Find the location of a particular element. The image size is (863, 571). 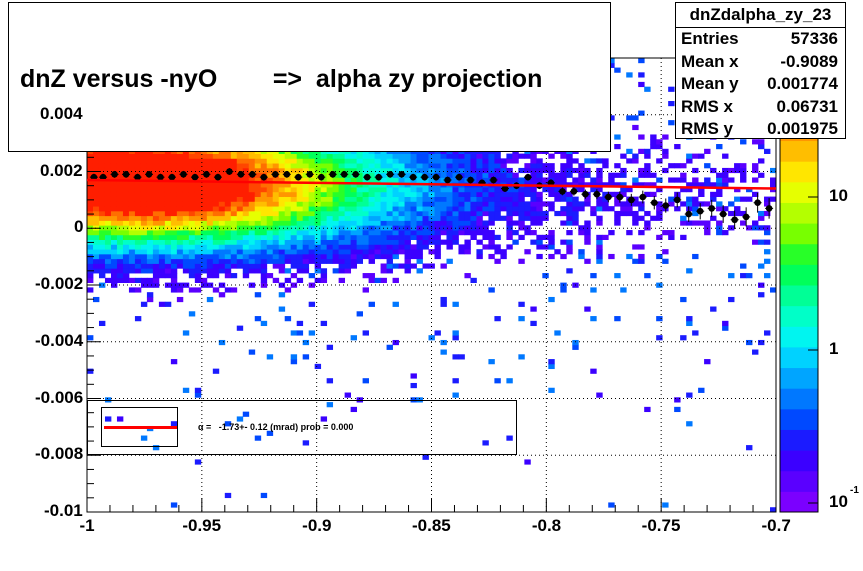

palette-bin is located at coordinates (799, 461).